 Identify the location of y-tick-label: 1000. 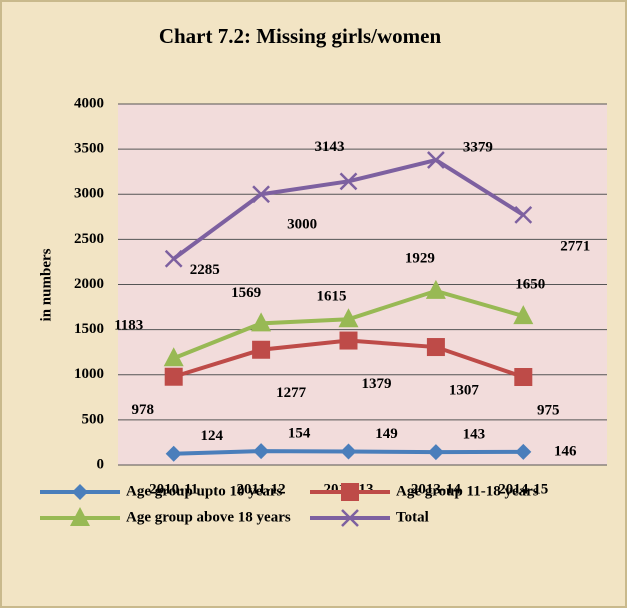
(89, 374).